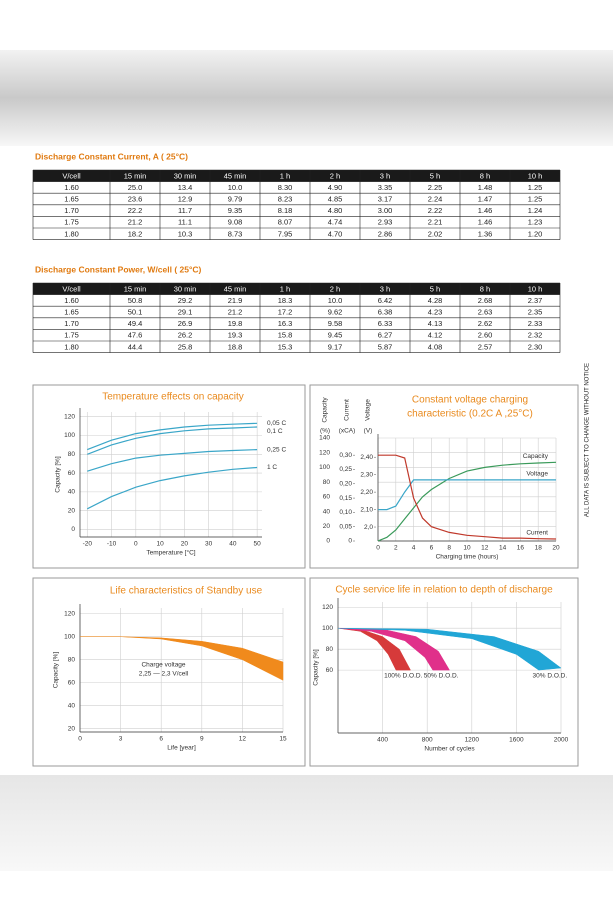 This screenshot has width=613, height=920. I want to click on table-cell: 26.9, so click(185, 323).